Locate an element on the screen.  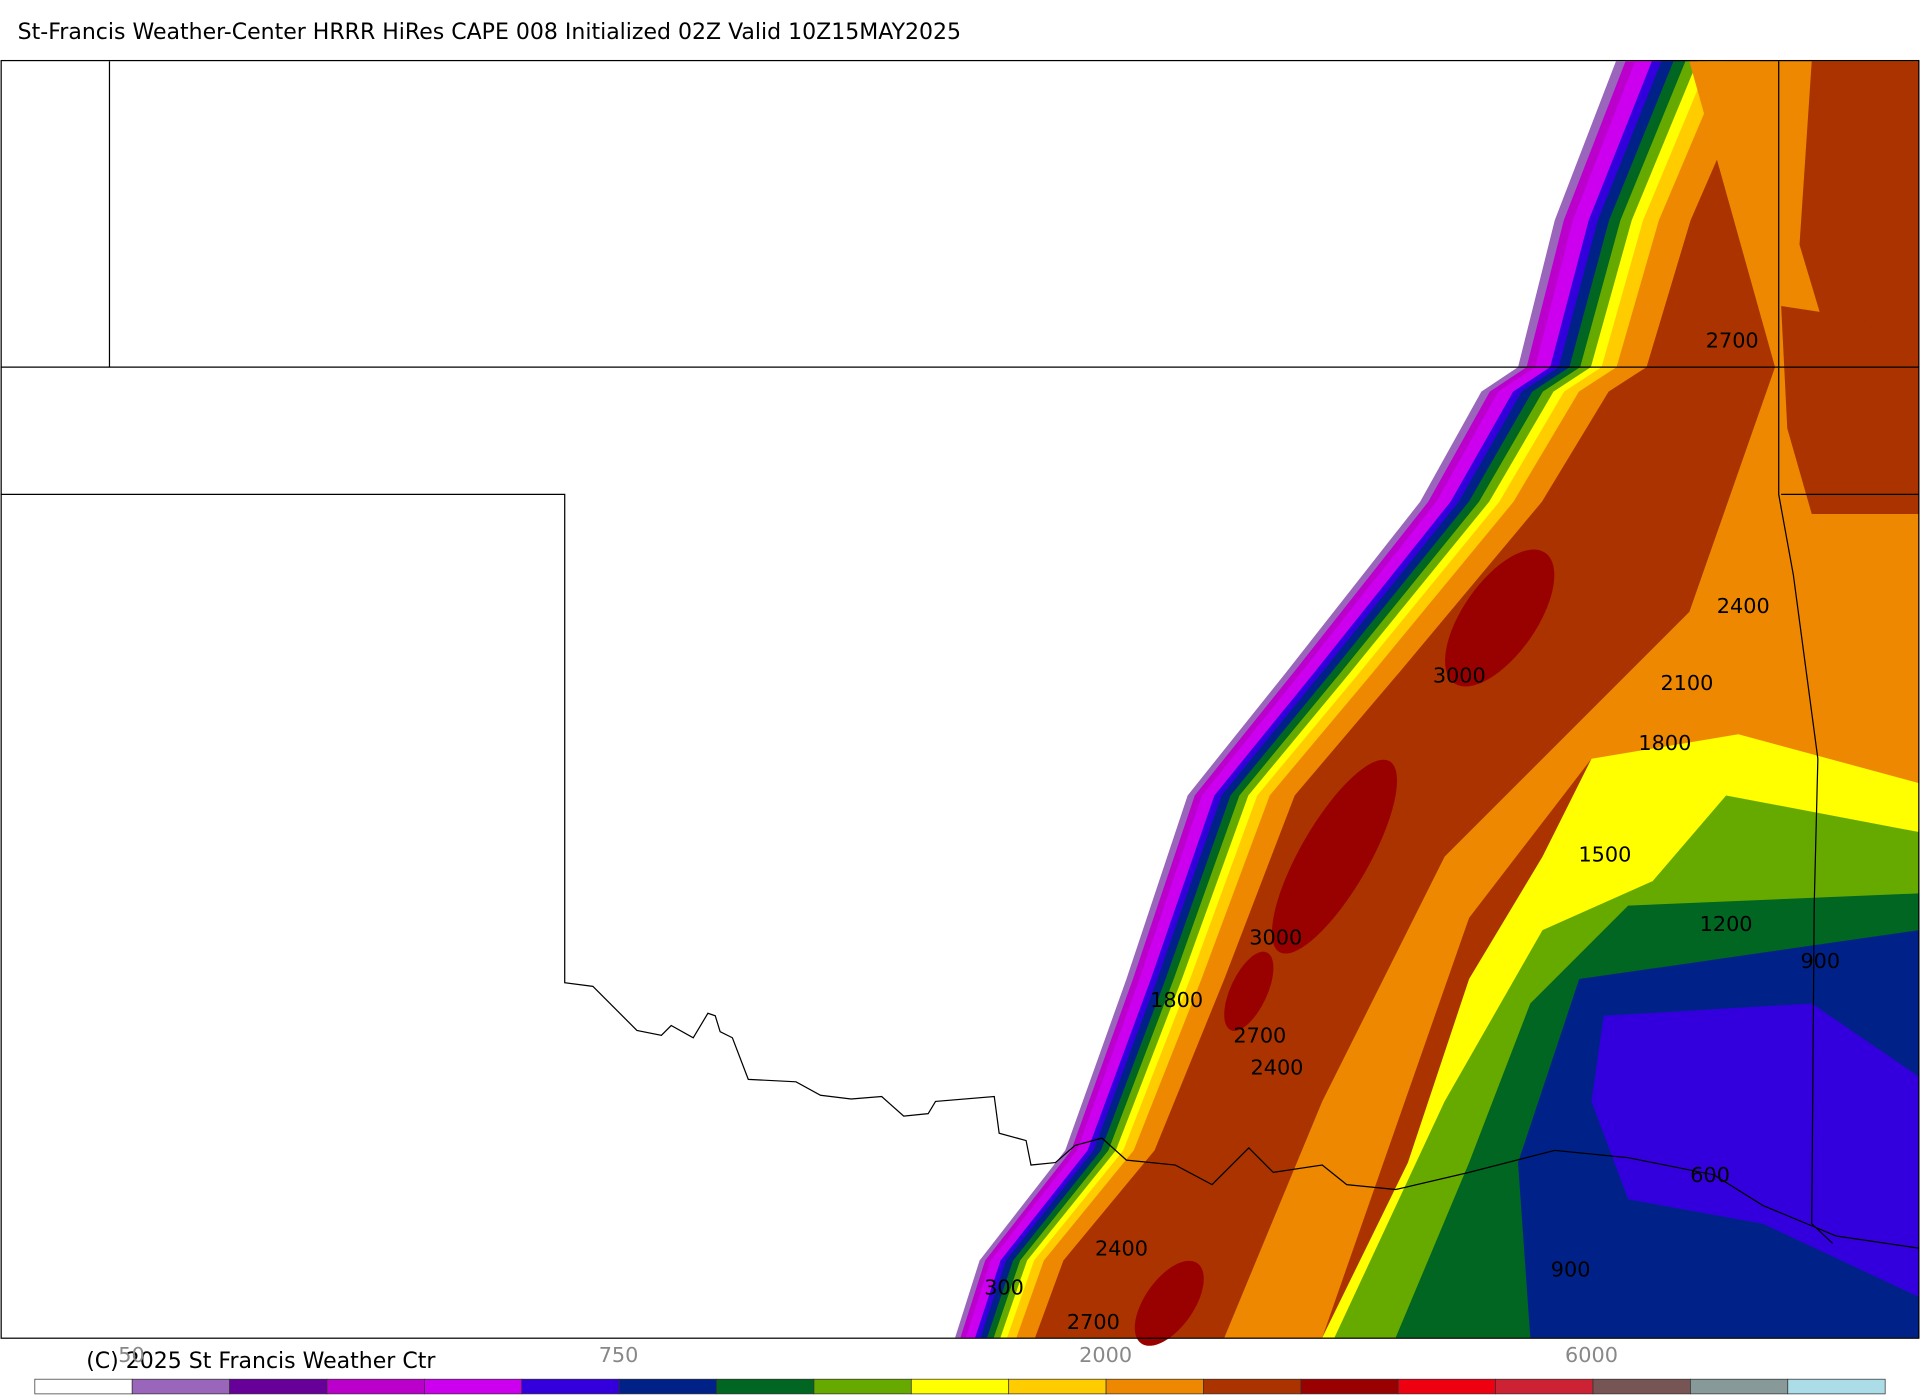
colorbar-label: 750 is located at coordinates (619, 1355).